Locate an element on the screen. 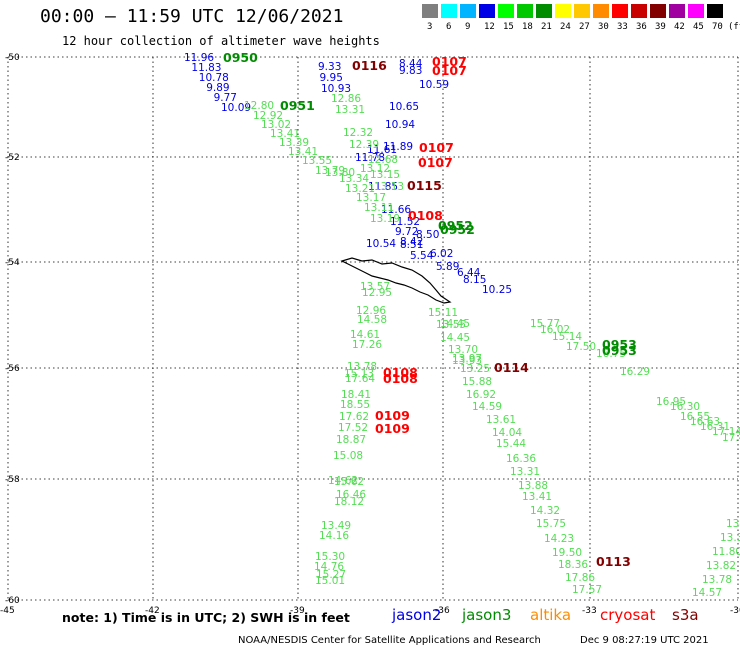 This screenshot has height=650, width=740. jason2-swh-value: 11.83 is located at coordinates (206, 68).